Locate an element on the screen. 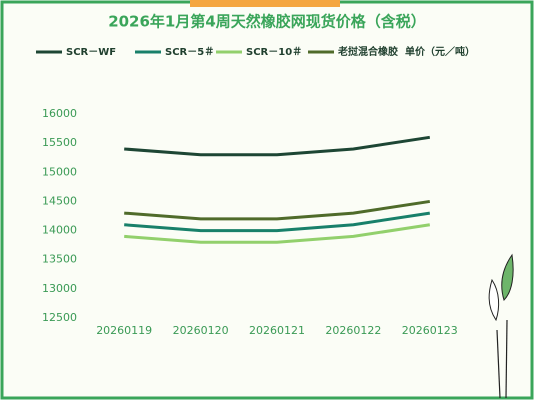  y-tick-label: 14000 is located at coordinates (59, 230).